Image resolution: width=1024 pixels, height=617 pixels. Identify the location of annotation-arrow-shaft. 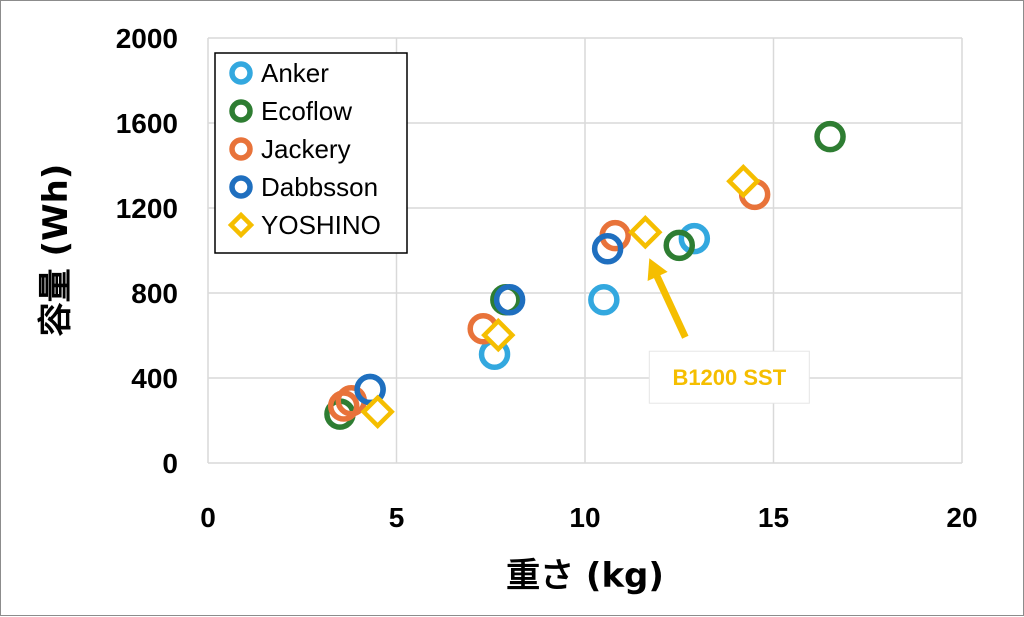
(669, 302).